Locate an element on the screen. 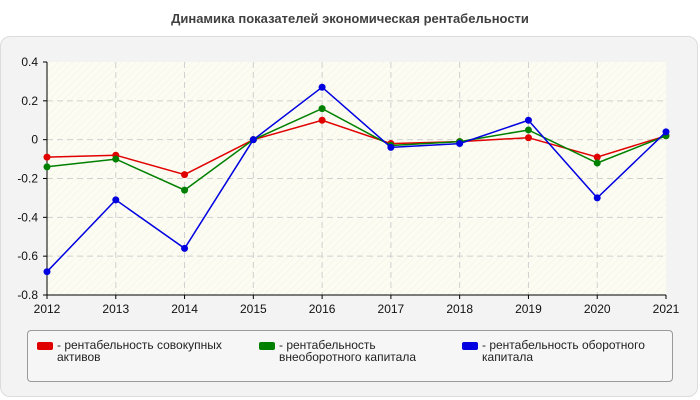 This screenshot has width=700, height=400. y-tick-label: -0.8 is located at coordinates (27, 295).